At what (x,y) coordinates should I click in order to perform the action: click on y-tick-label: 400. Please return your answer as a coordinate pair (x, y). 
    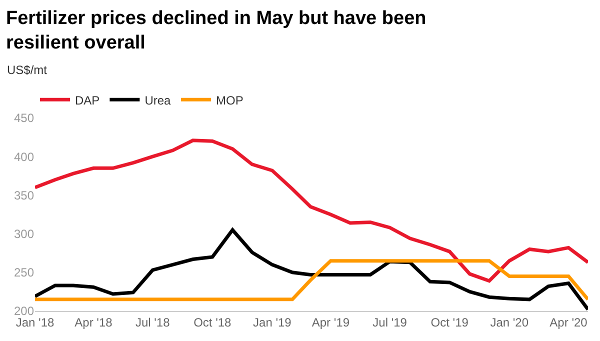
    Looking at the image, I should click on (24, 157).